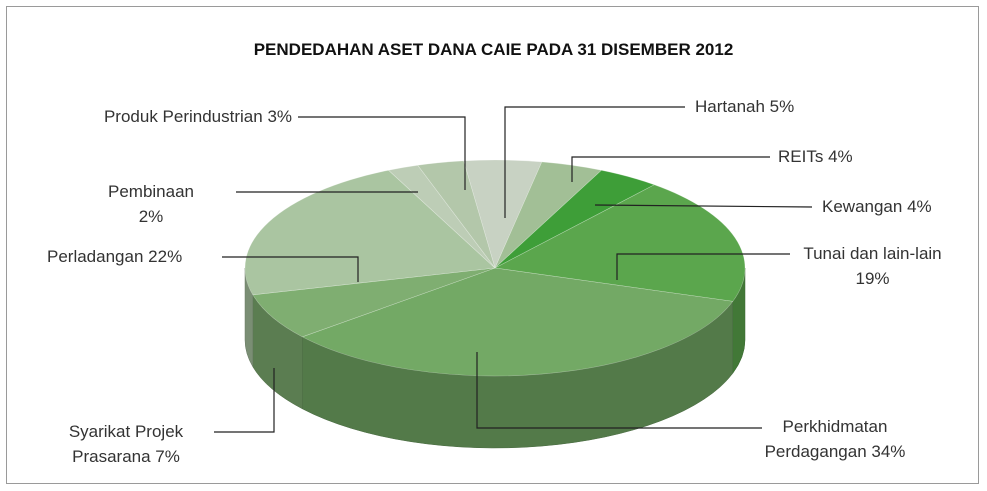  I want to click on category-label: Hartanah, so click(730, 106).